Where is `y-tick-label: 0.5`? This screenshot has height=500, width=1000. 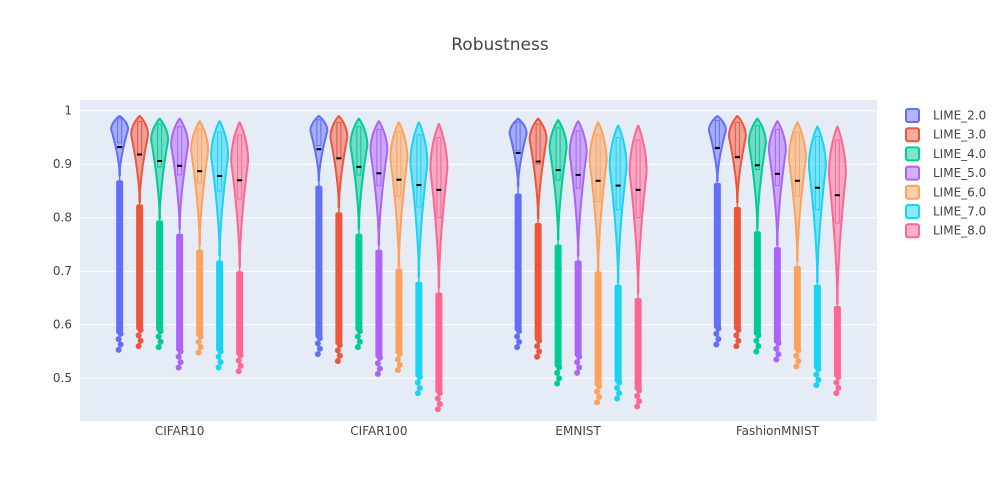 y-tick-label: 0.5 is located at coordinates (62, 378).